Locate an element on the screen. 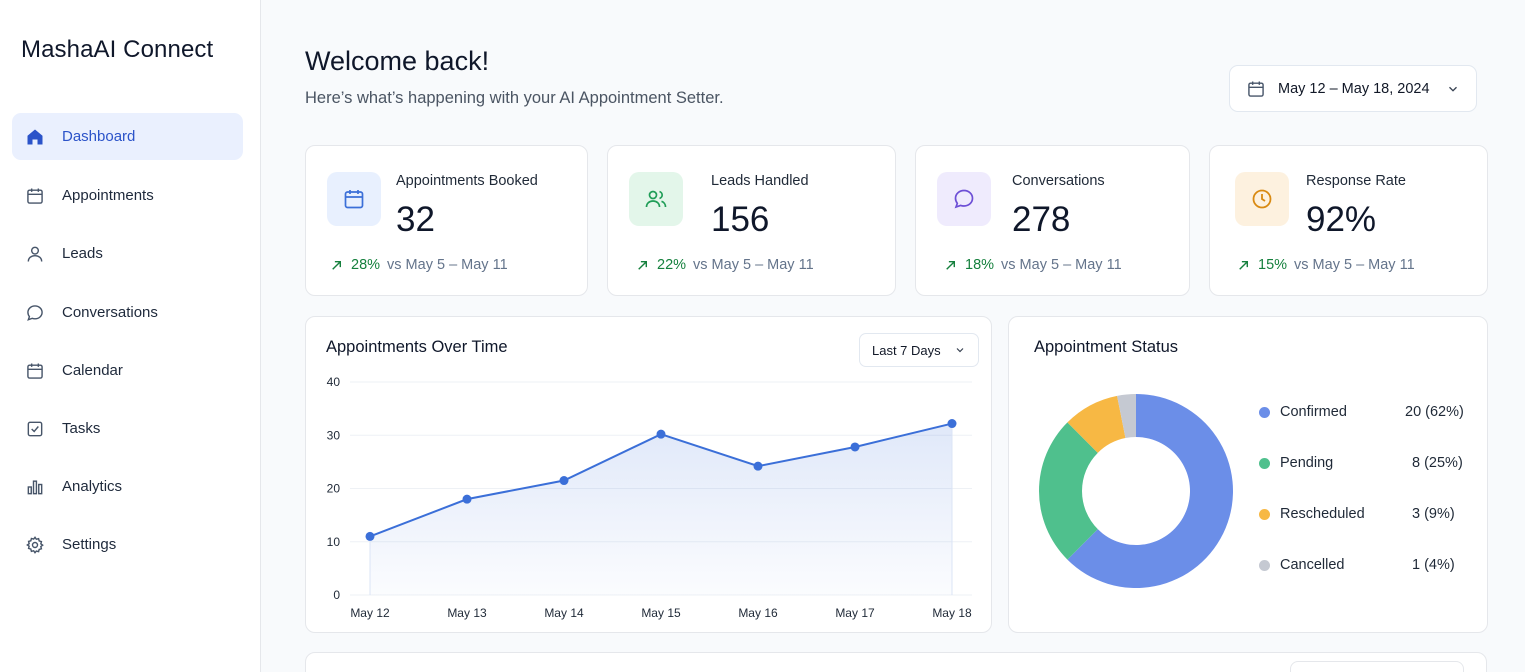  legend-value: 8 (25%) is located at coordinates (1437, 463).